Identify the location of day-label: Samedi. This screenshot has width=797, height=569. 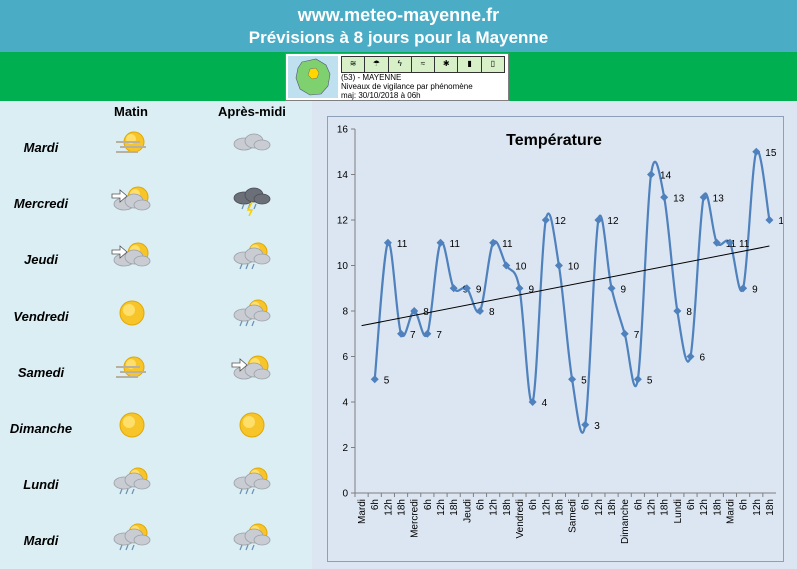
(41, 372).